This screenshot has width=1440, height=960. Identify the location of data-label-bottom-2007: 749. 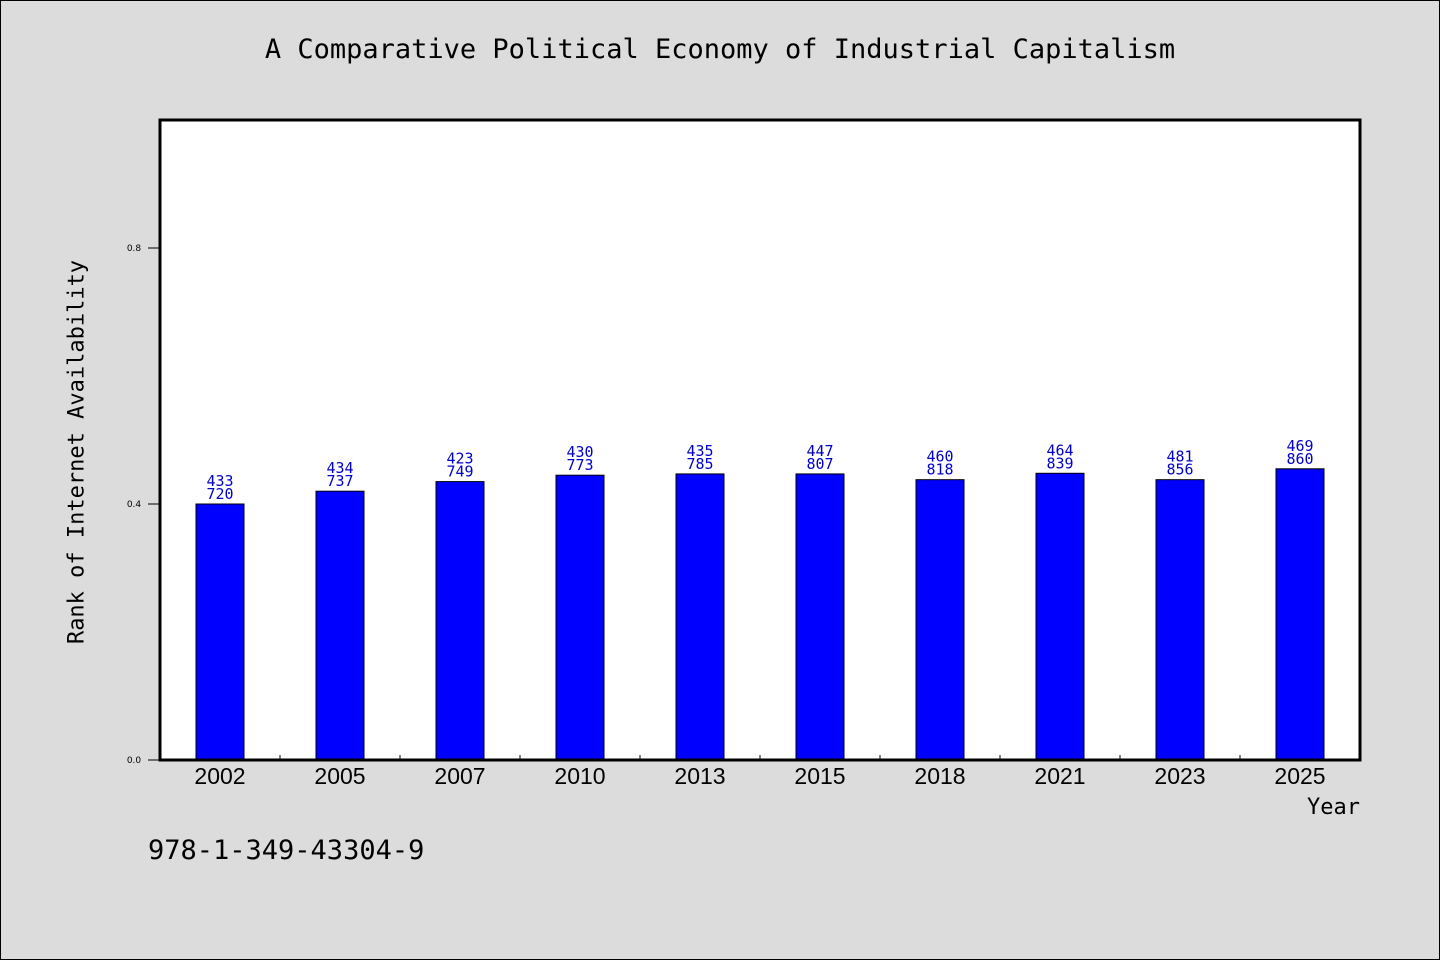
(459, 472).